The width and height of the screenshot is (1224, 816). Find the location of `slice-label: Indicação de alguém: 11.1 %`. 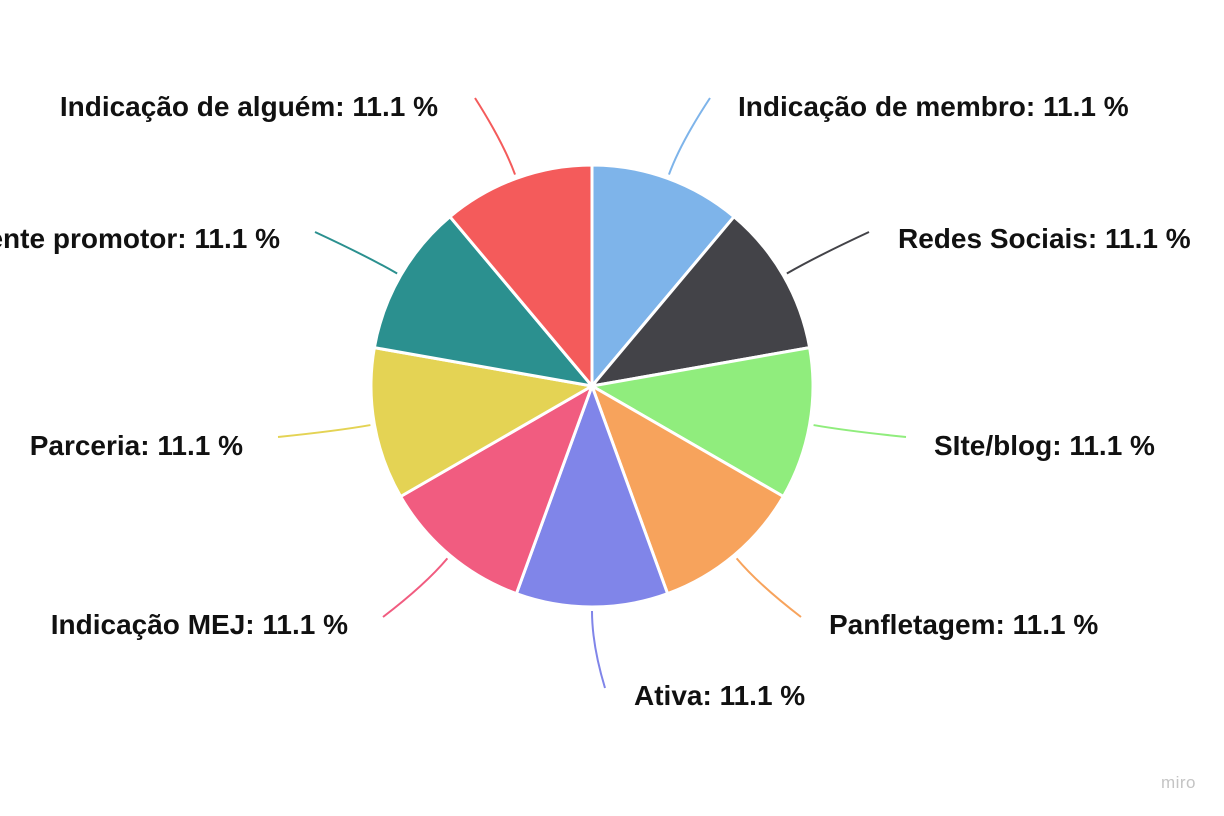

slice-label: Indicação de alguém: 11.1 % is located at coordinates (249, 106).